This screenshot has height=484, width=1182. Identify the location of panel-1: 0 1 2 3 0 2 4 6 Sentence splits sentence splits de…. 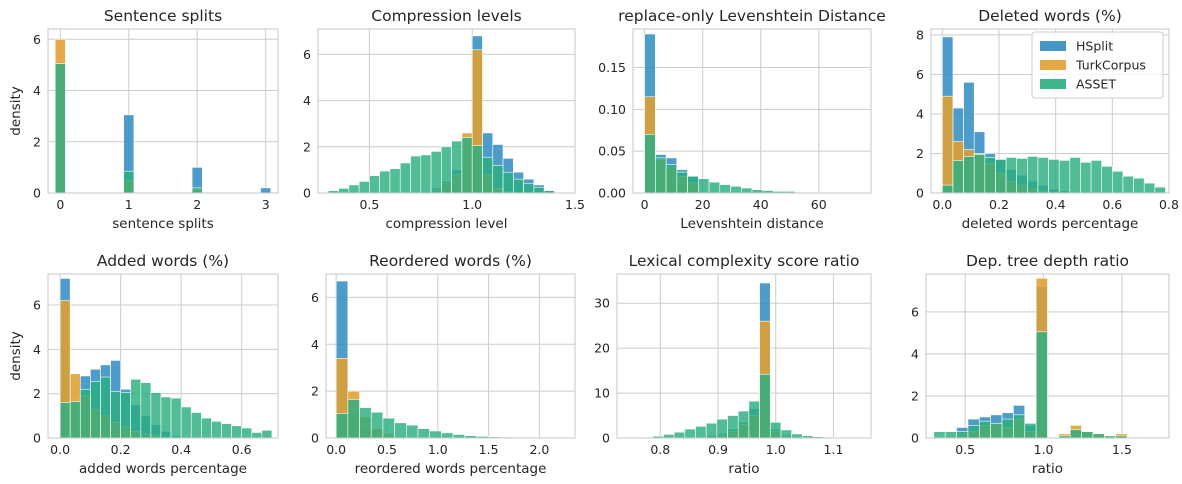
(143, 119).